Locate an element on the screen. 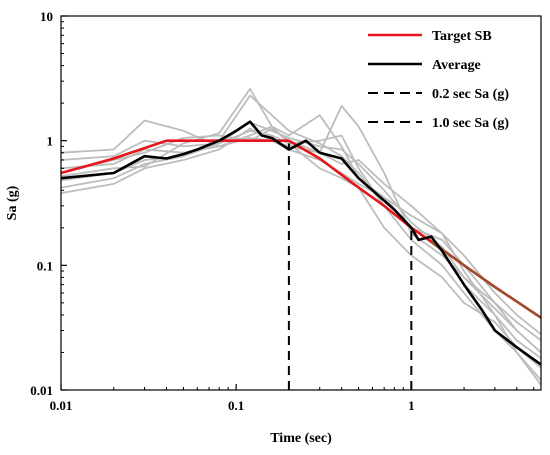 This screenshot has width=550, height=455. y-tick-label: 0.01 is located at coordinates (41, 390).